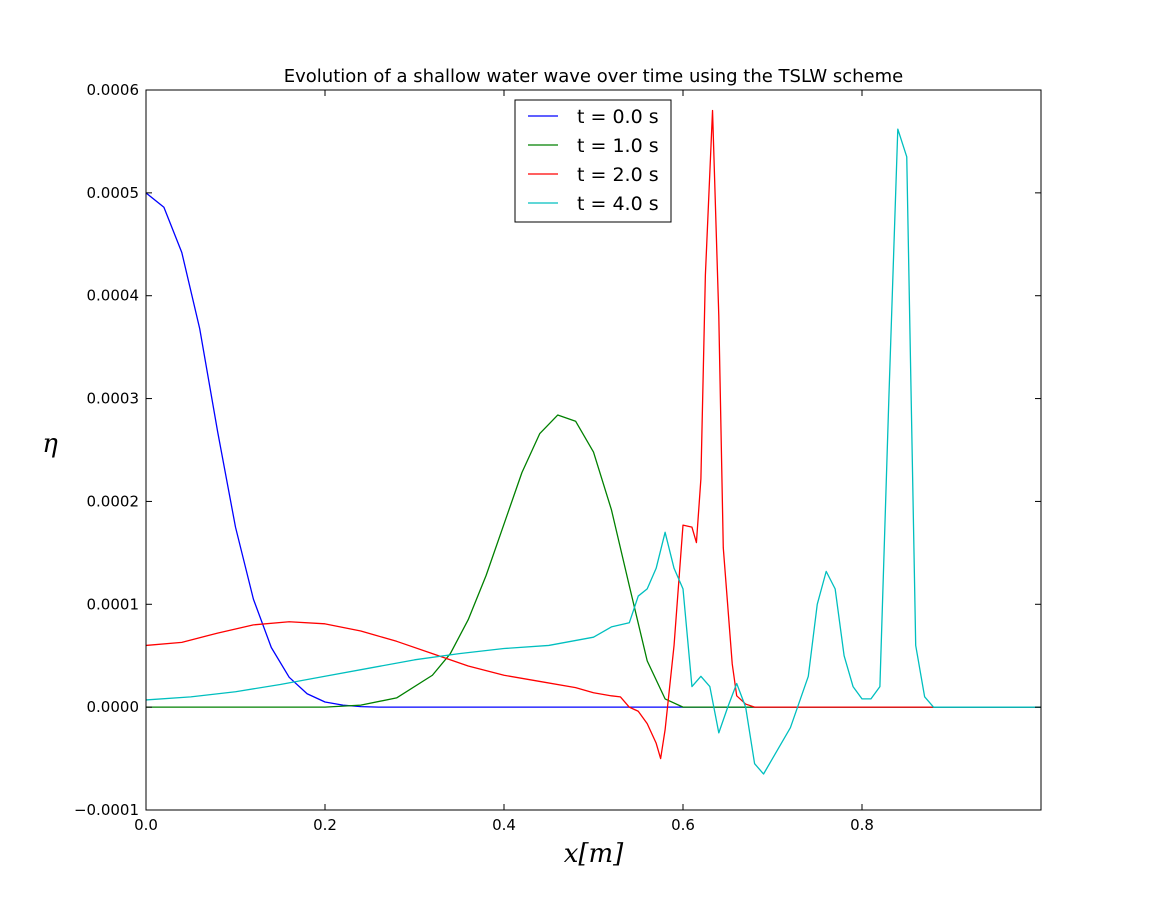 This screenshot has width=1156, height=900. Describe the element at coordinates (504, 825) in the screenshot. I see `x-tick-label: 0.4` at that location.